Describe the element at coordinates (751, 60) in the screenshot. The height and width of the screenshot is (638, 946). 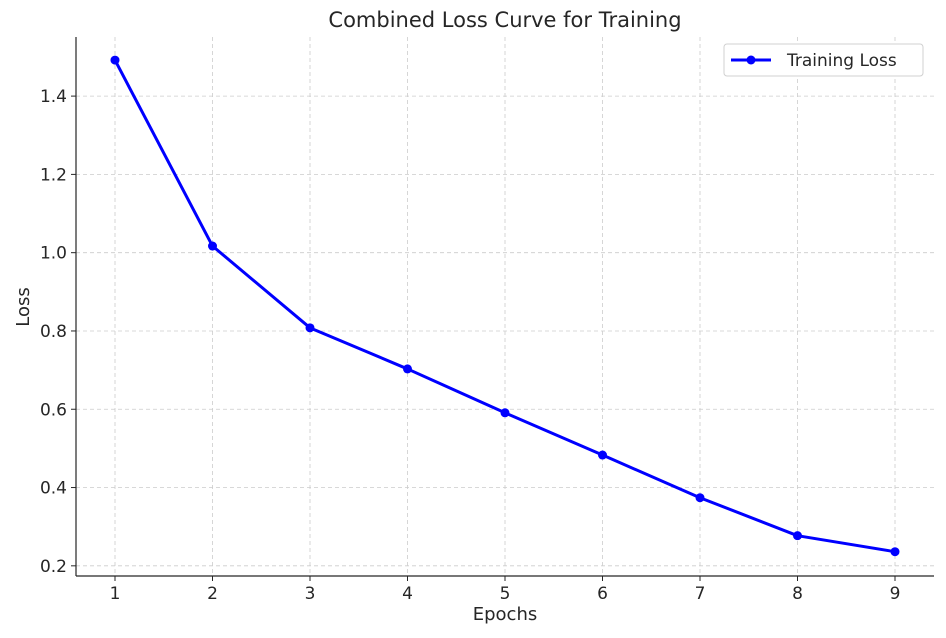
I see `legend-marker` at that location.